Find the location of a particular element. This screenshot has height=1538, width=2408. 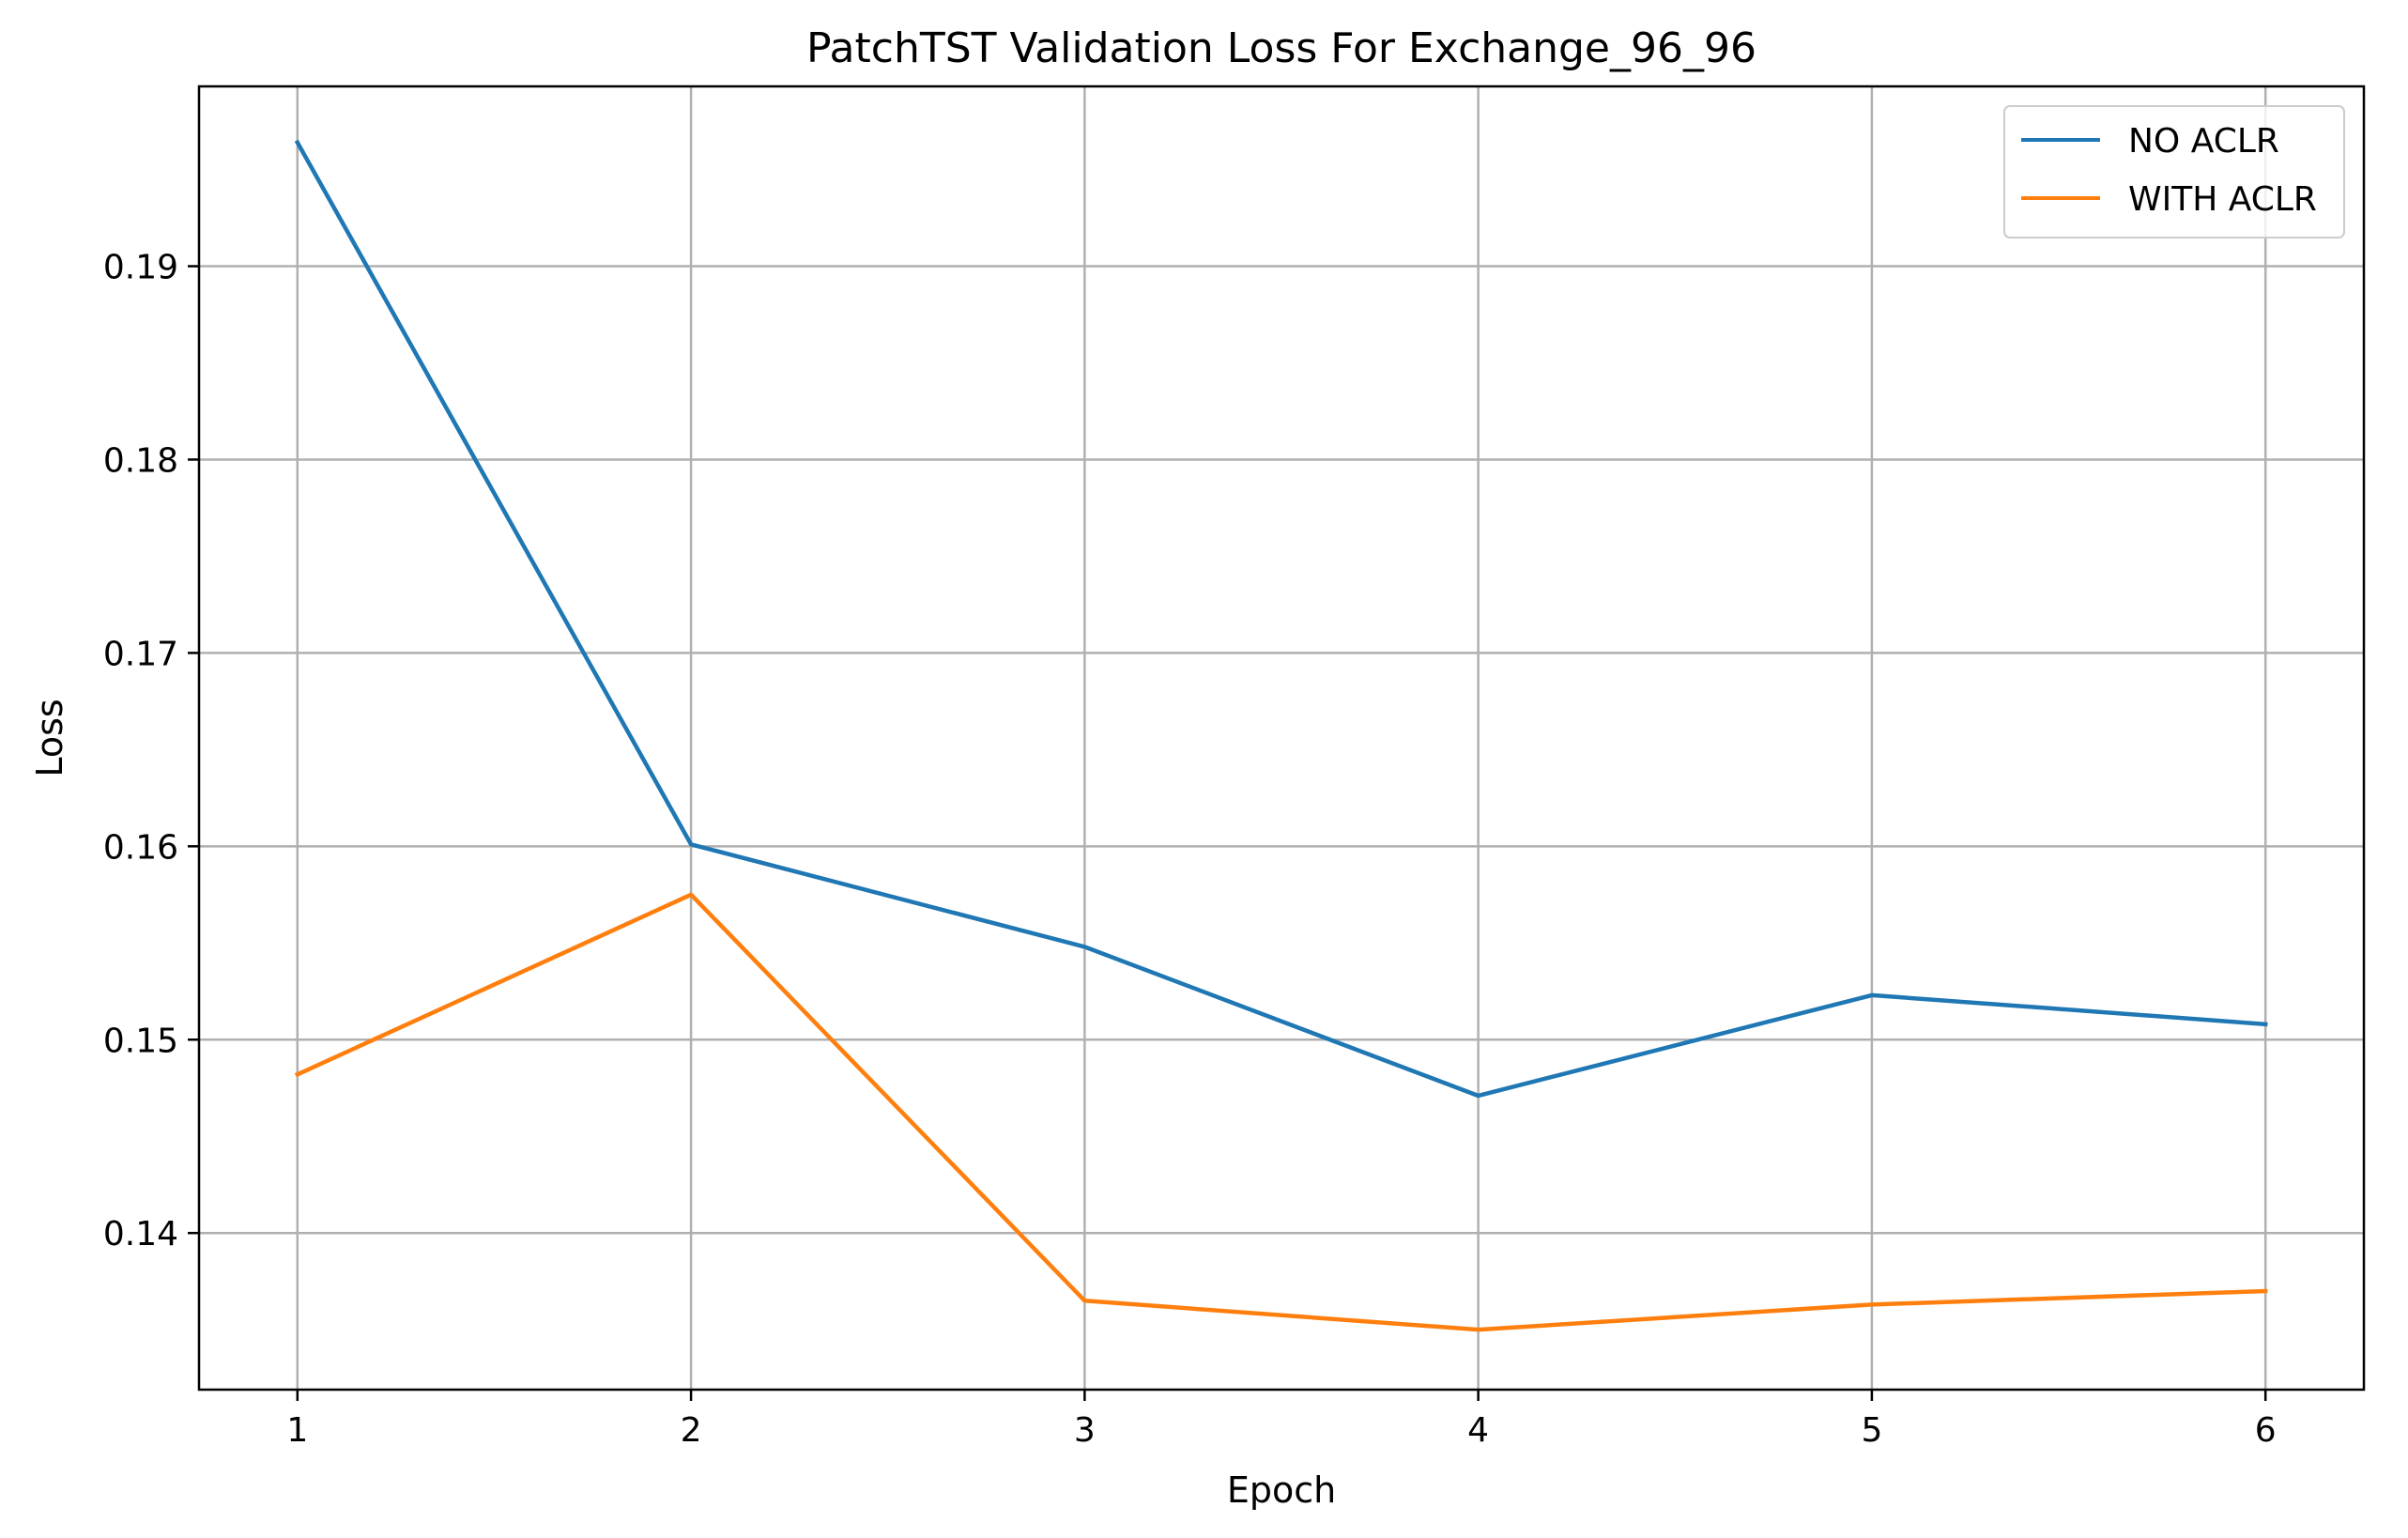

legend-label-with-aclr: WITH ACLR is located at coordinates (2222, 199).